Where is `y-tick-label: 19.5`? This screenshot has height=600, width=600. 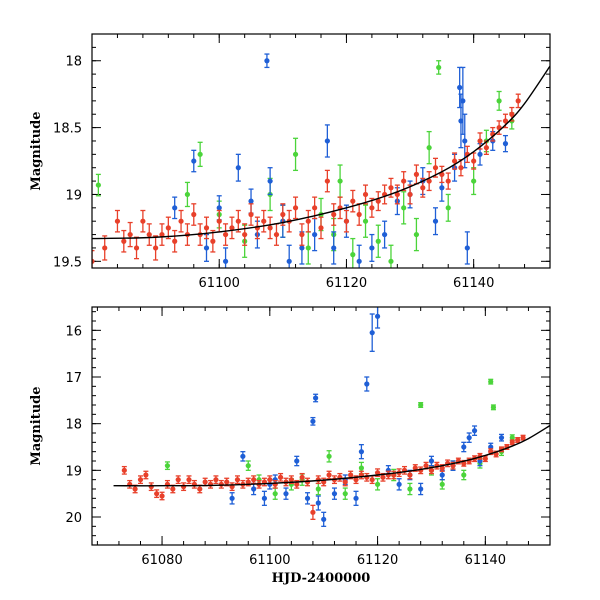
y-tick-label: 19.5 is located at coordinates (67, 262).